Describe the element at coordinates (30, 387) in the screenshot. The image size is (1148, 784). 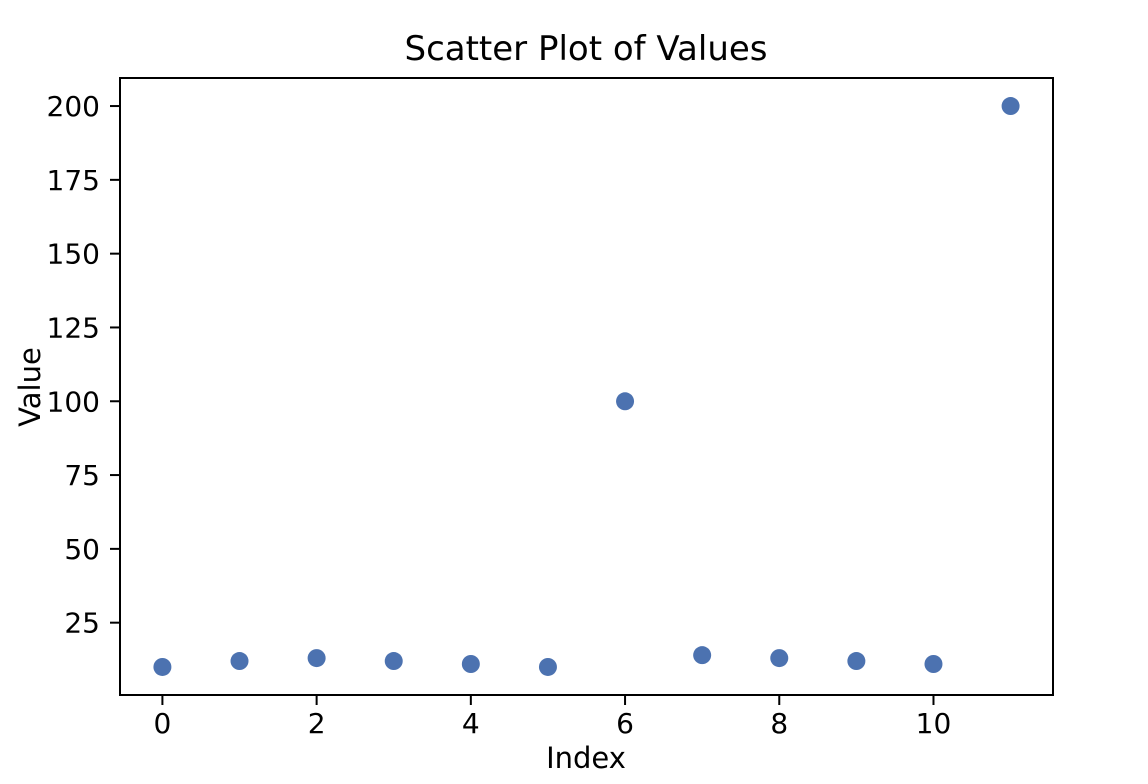
I see `y-axis-label: Value` at that location.